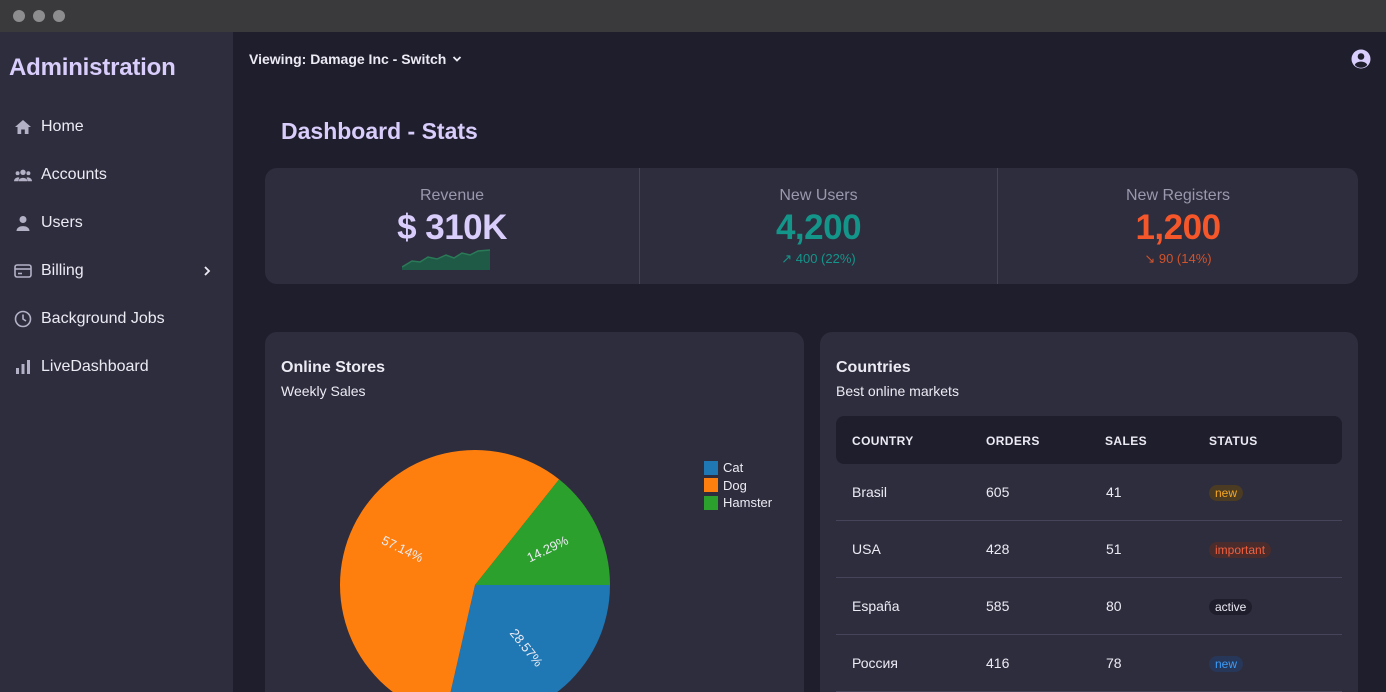 The height and width of the screenshot is (692, 1386). I want to click on sidebar-item-accounts: Accounts, so click(116, 175).